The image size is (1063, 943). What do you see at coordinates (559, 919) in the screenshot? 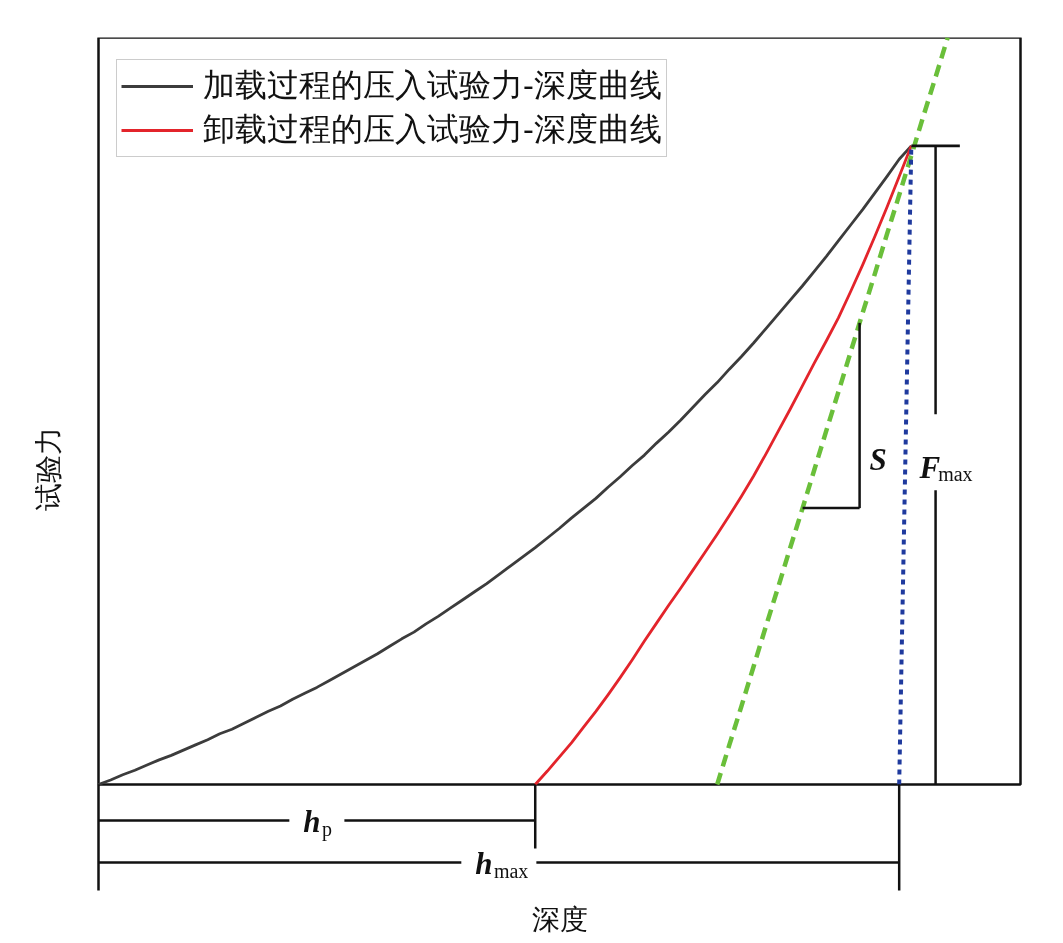
I see `x-axis-title: 深度` at bounding box center [559, 919].